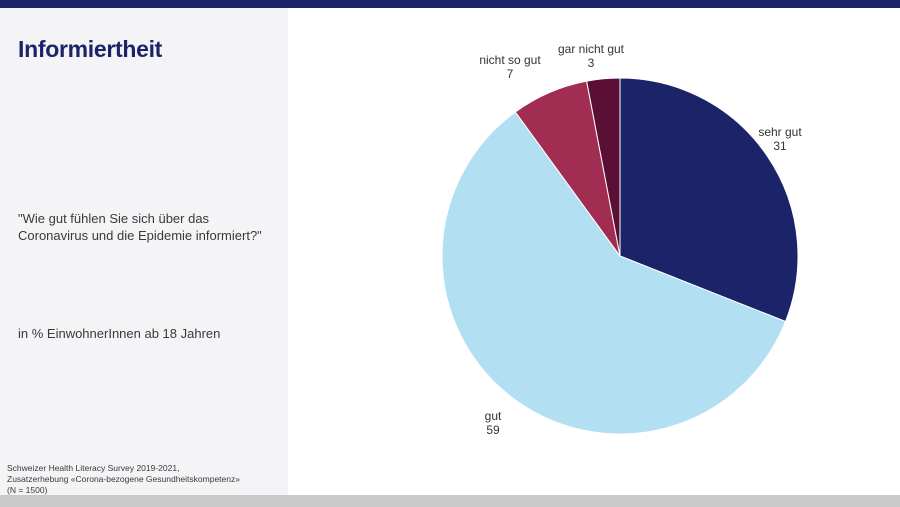 This screenshot has height=507, width=900. Describe the element at coordinates (27, 490) in the screenshot. I see `source-line-3: (N = 1500)` at that location.